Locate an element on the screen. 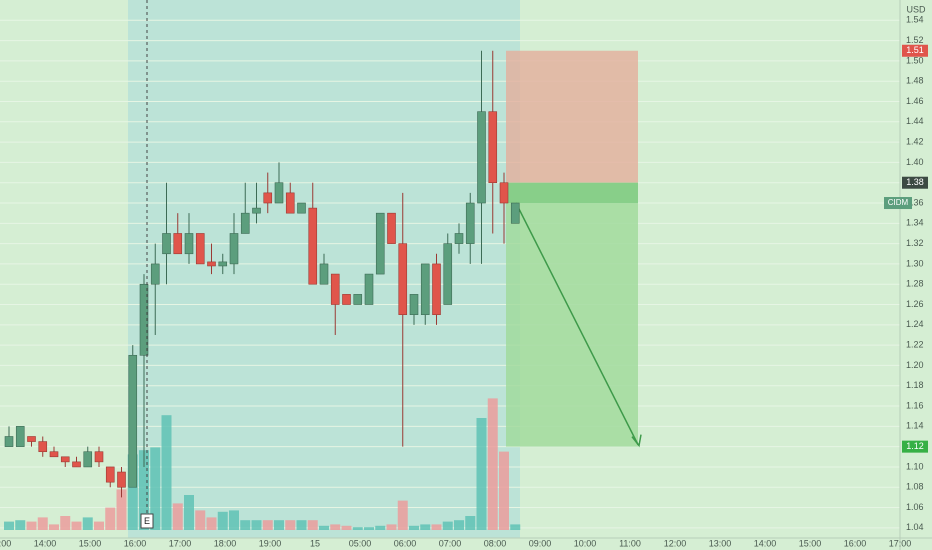 The image size is (932, 550). x-tick-label: 06:00 is located at coordinates (405, 543).